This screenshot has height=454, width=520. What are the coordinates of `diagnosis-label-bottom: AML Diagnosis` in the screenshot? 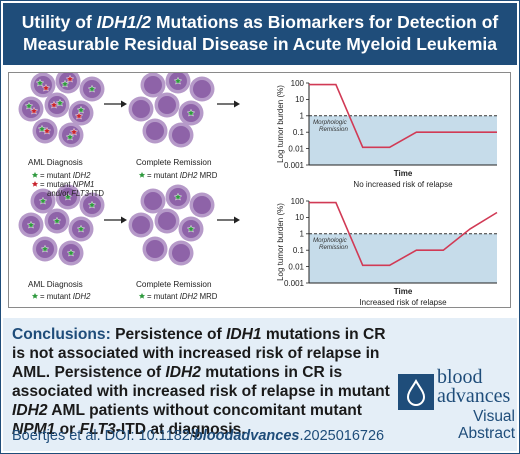 It's located at (55, 284).